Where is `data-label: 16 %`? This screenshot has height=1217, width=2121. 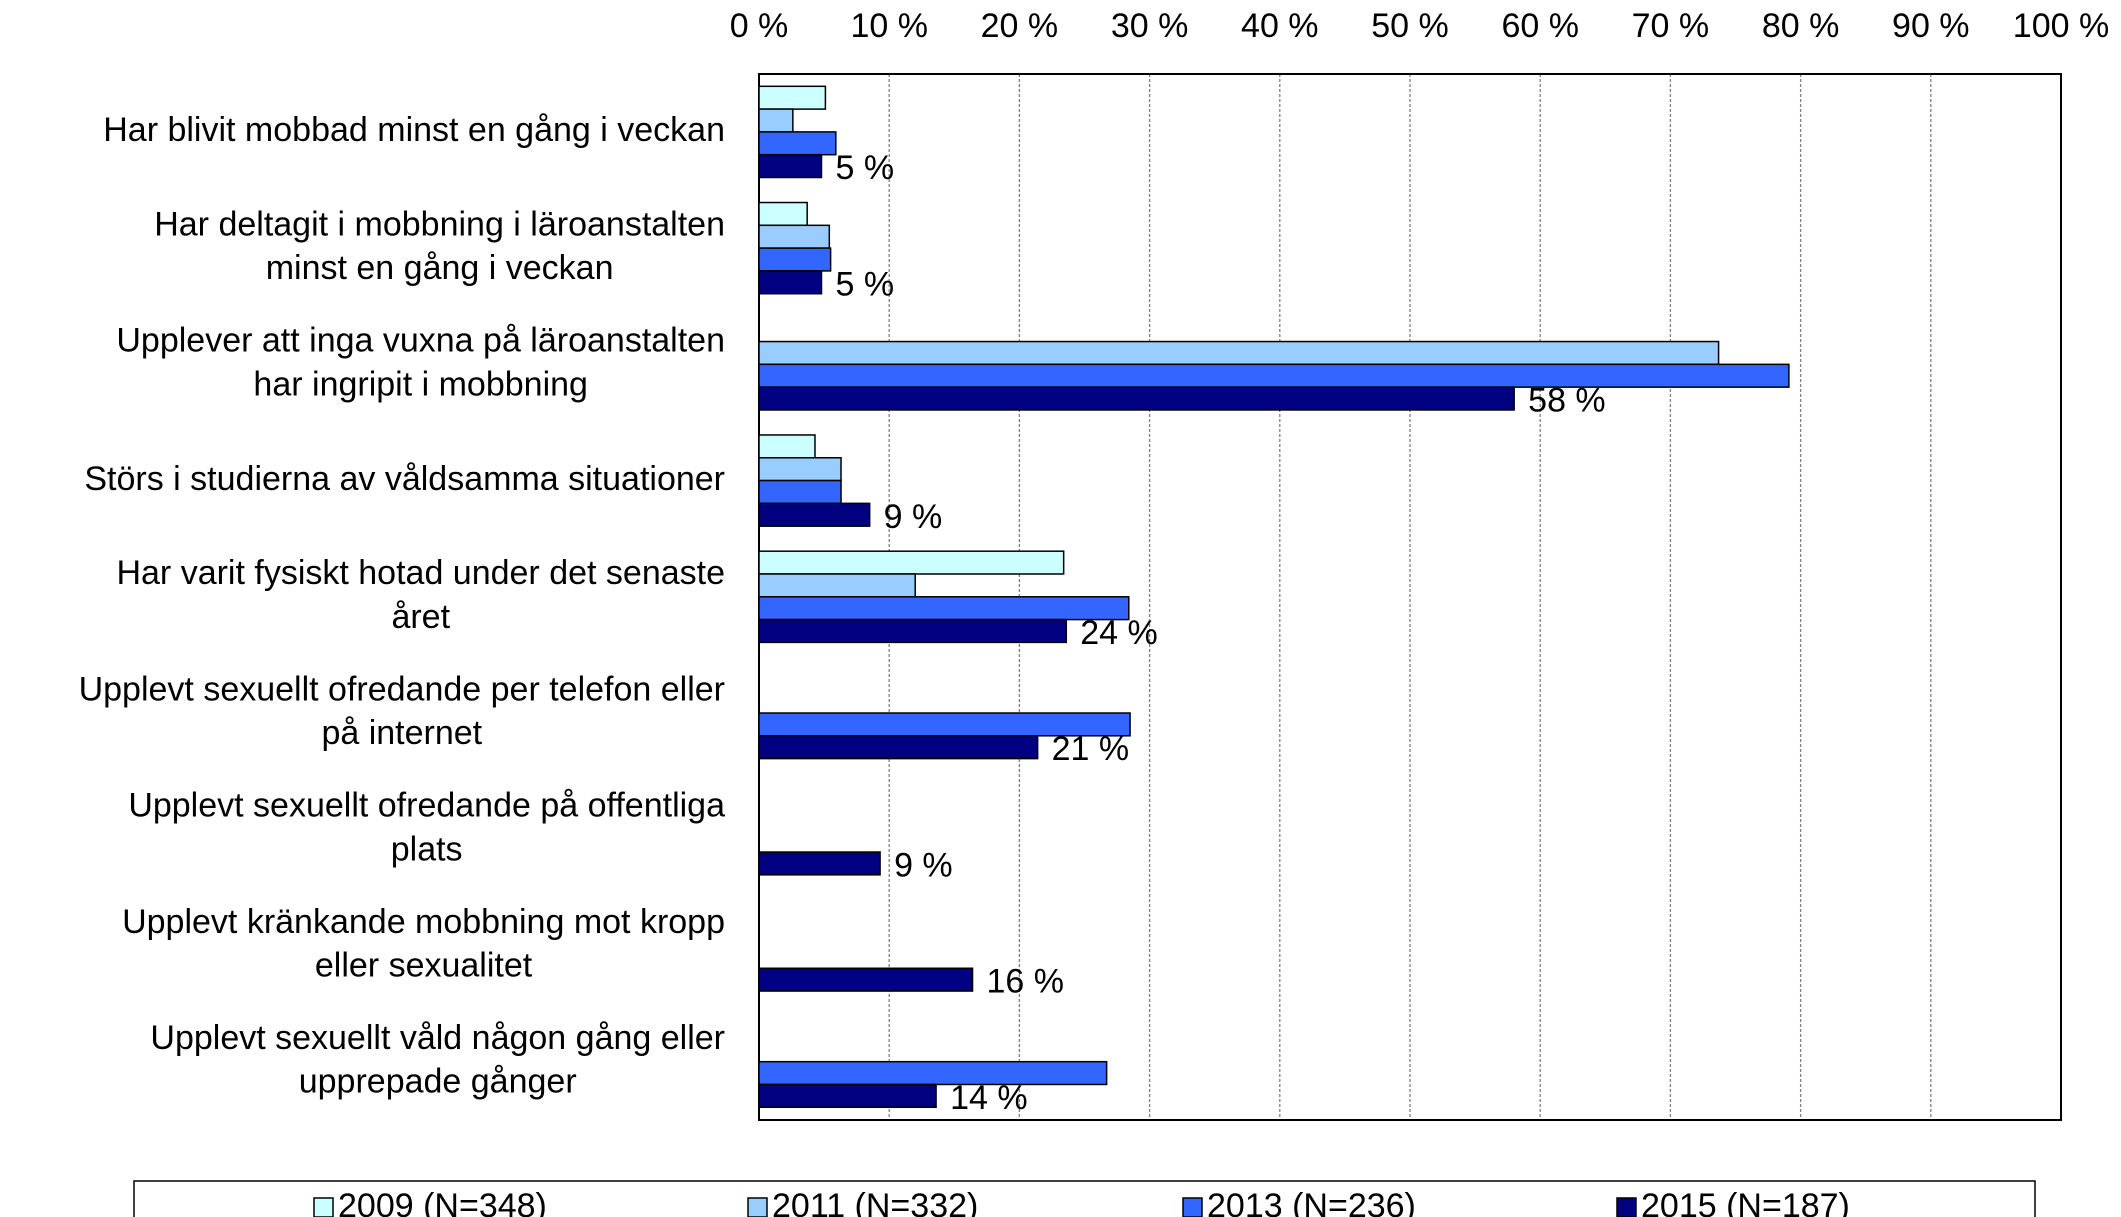 data-label: 16 % is located at coordinates (1026, 982).